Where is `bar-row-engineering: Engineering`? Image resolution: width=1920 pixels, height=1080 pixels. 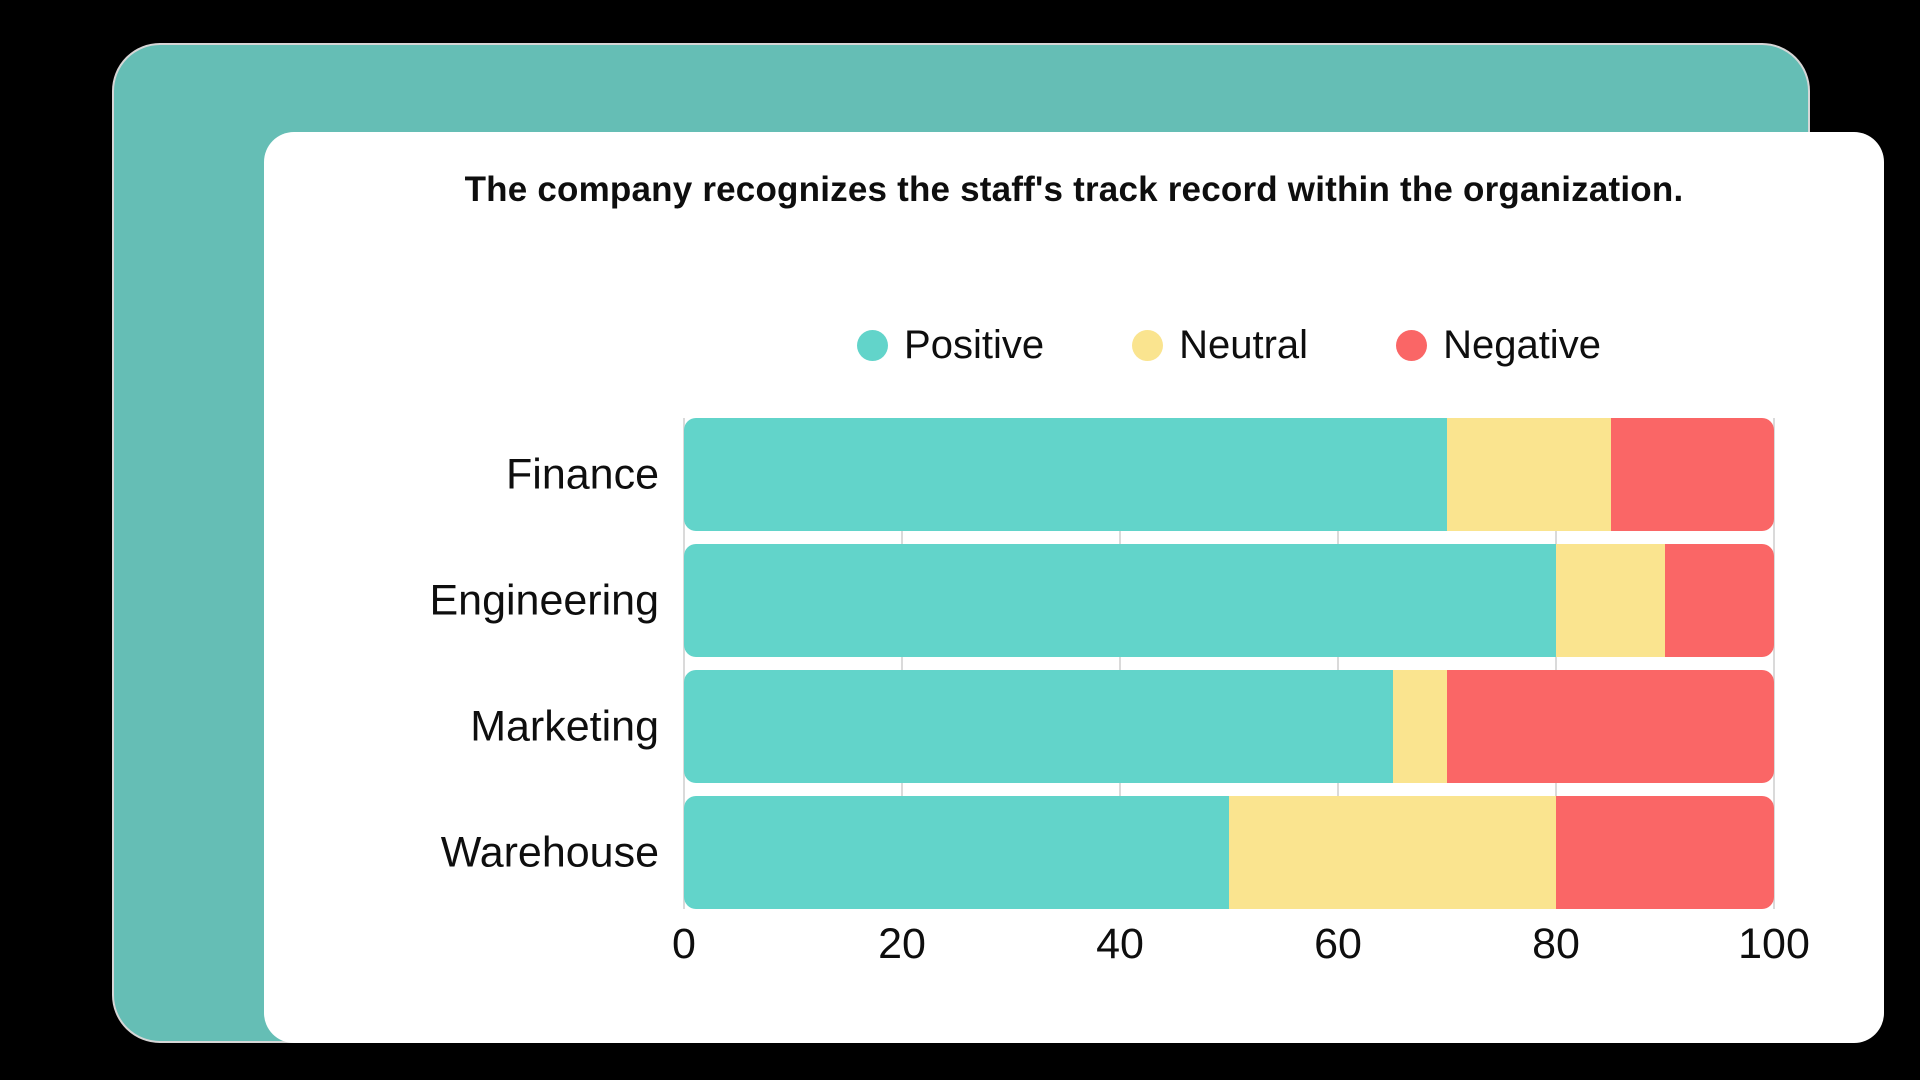
bar-row-engineering: Engineering is located at coordinates (1101, 600).